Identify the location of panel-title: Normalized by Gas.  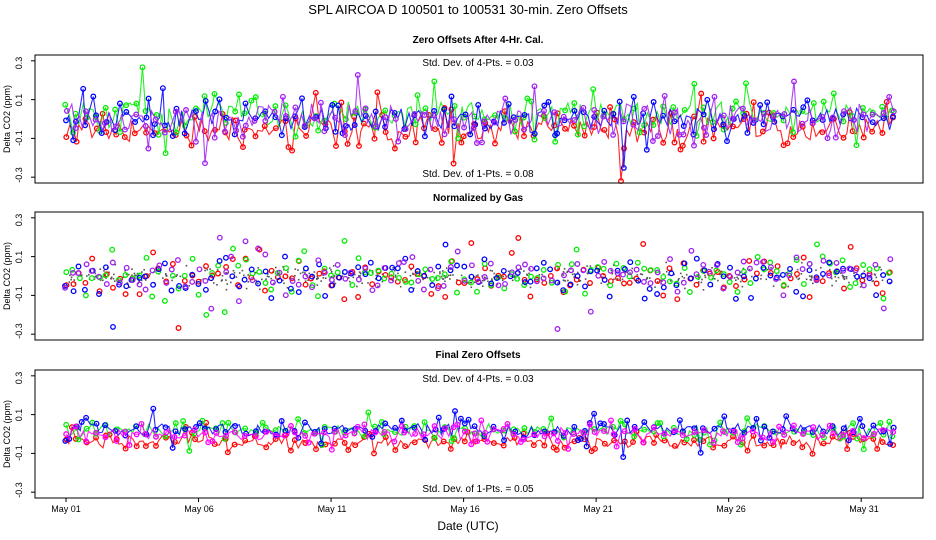
(478, 198).